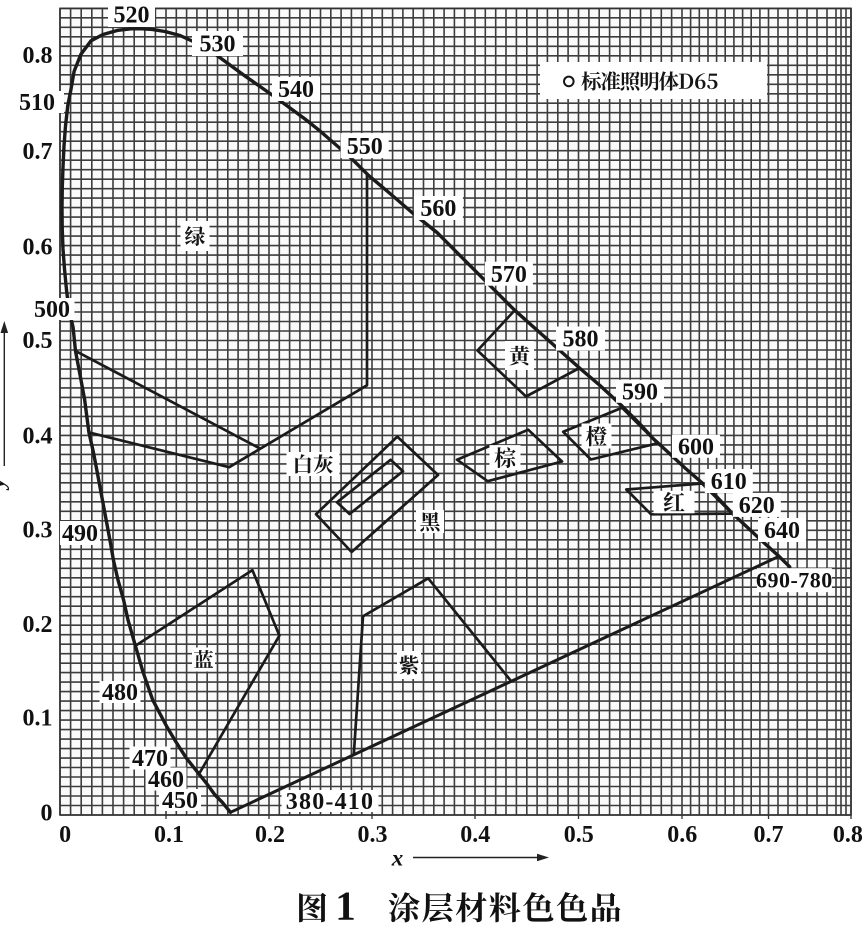 The height and width of the screenshot is (944, 865). Describe the element at coordinates (132, 16) in the screenshot. I see `svg-text: 520` at that location.